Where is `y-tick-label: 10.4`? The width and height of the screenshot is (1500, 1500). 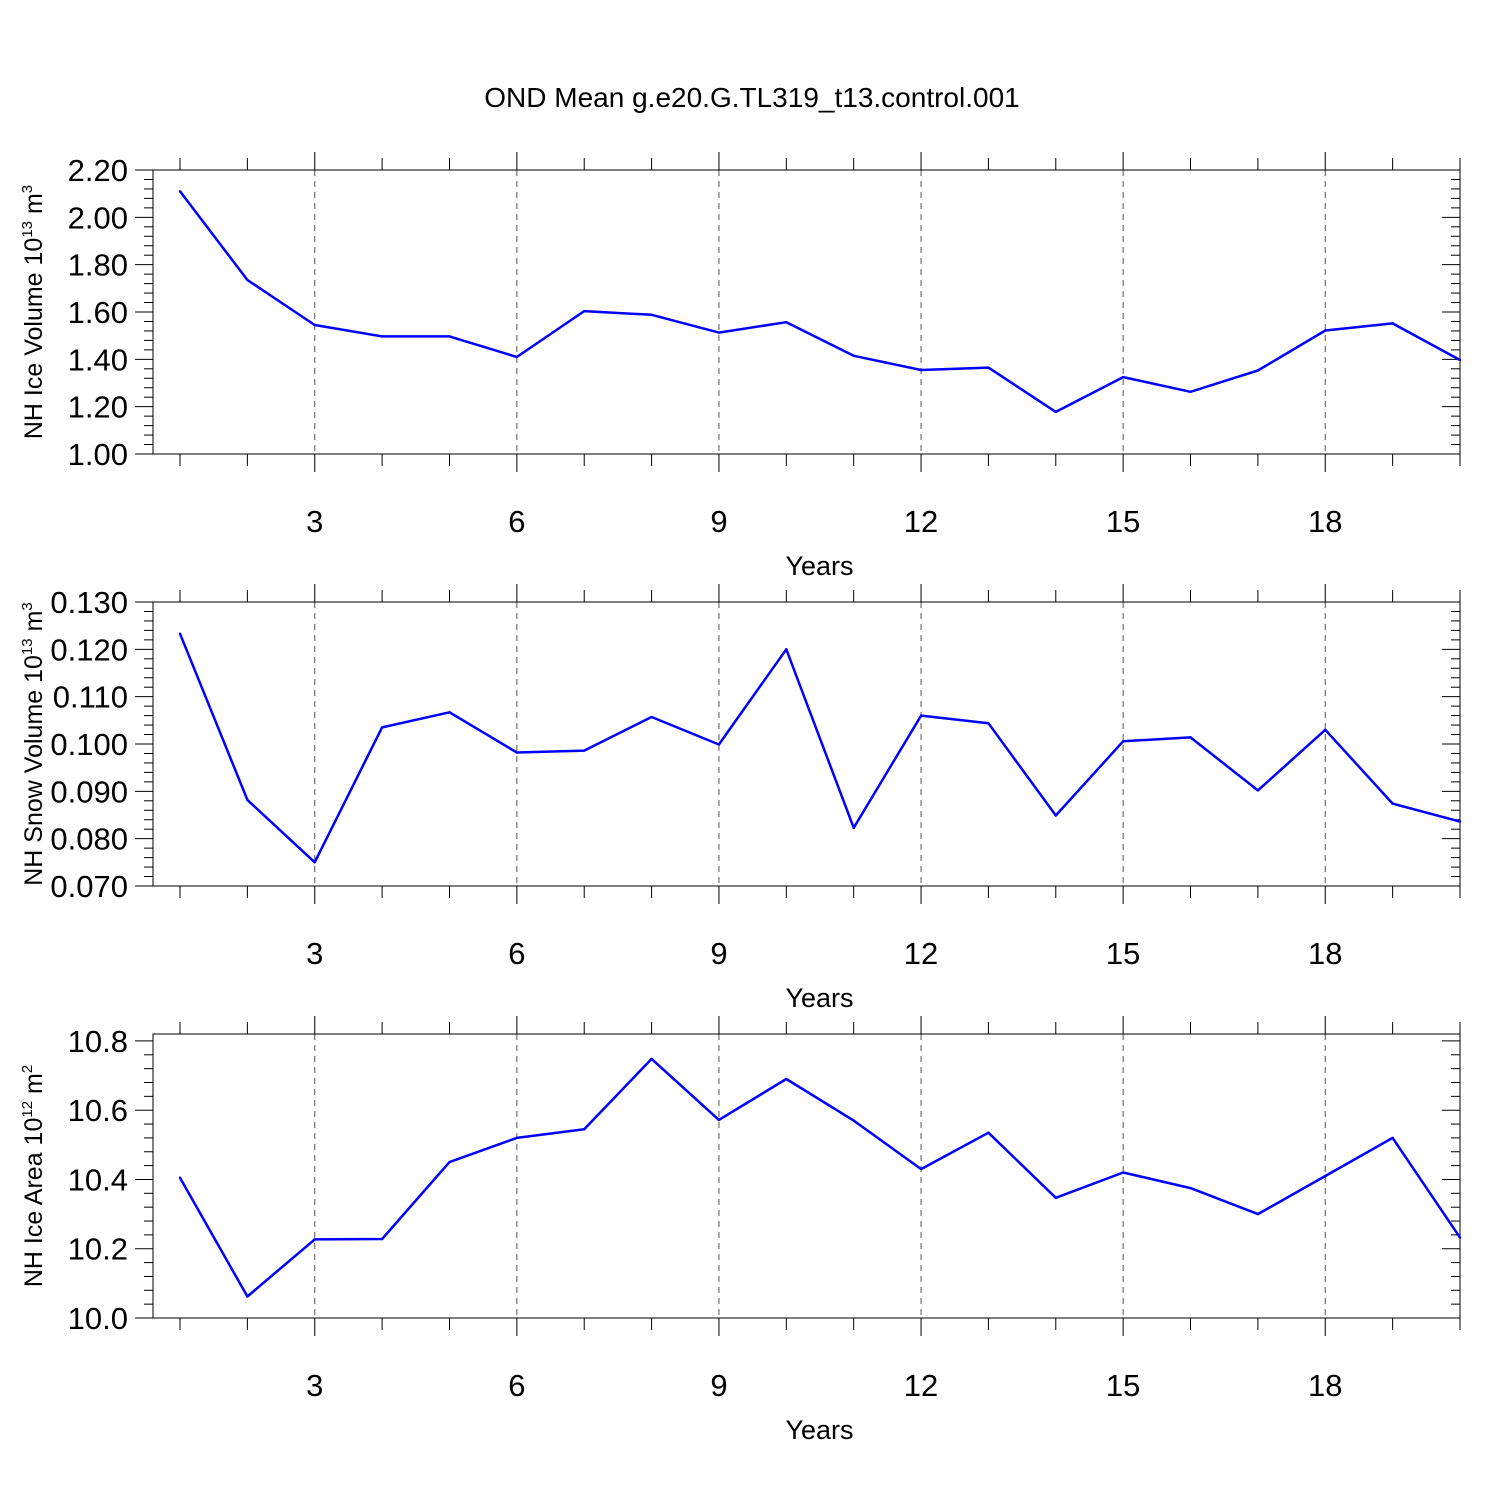
y-tick-label: 10.4 is located at coordinates (98, 1179).